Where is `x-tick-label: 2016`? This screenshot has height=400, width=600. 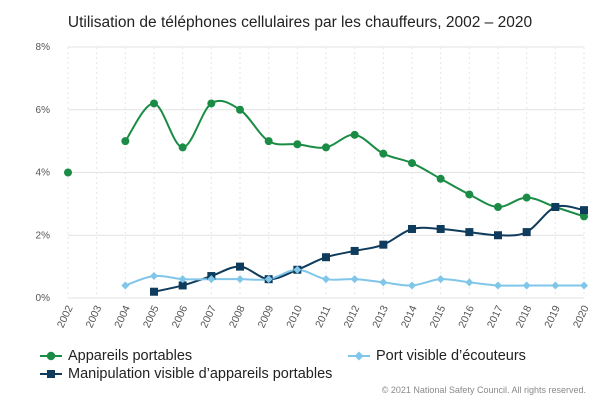
x-tick-label: 2016 is located at coordinates (466, 316).